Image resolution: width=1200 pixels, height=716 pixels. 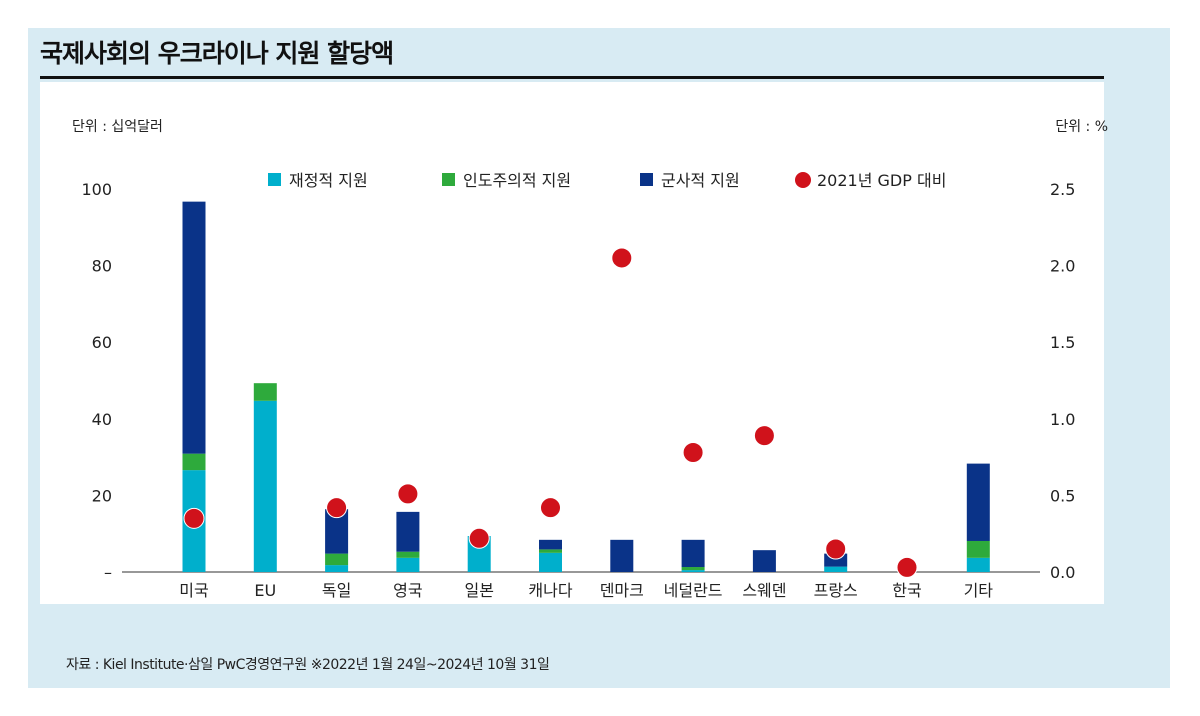 What do you see at coordinates (979, 590) in the screenshot?
I see `x-tick-label: 기타` at bounding box center [979, 590].